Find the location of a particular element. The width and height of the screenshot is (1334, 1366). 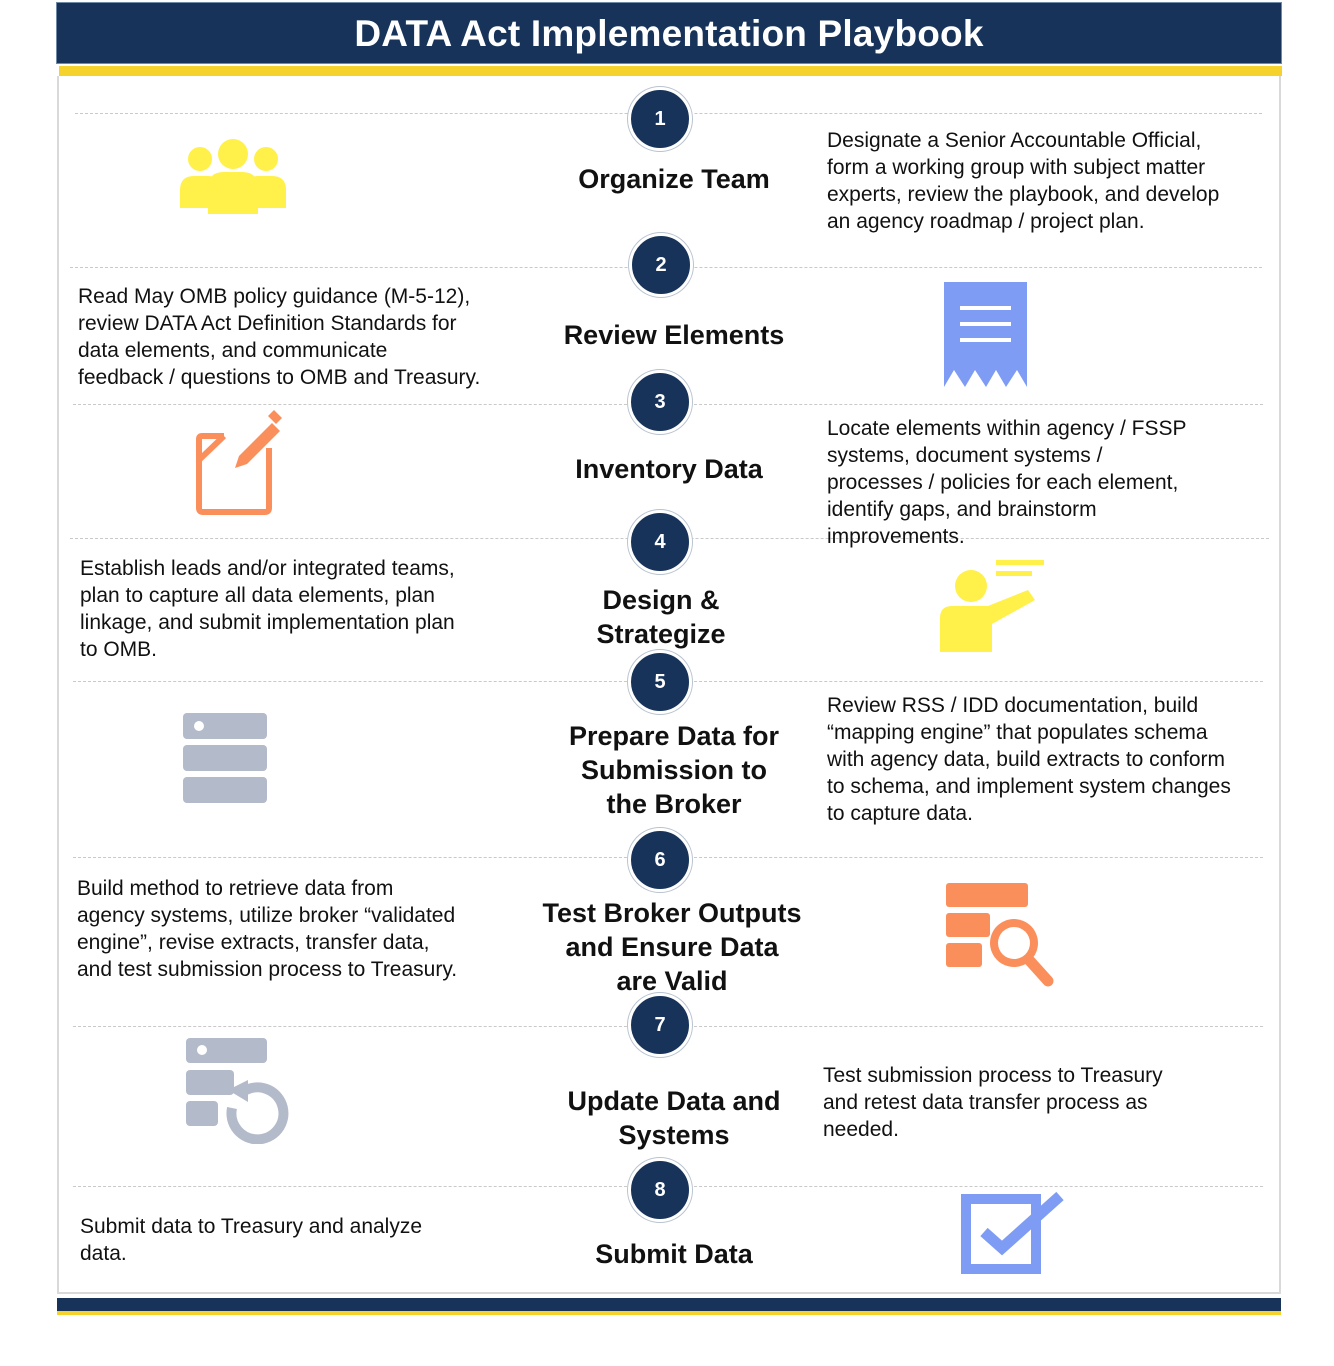

step-2-title: Review Elements is located at coordinates (674, 335).